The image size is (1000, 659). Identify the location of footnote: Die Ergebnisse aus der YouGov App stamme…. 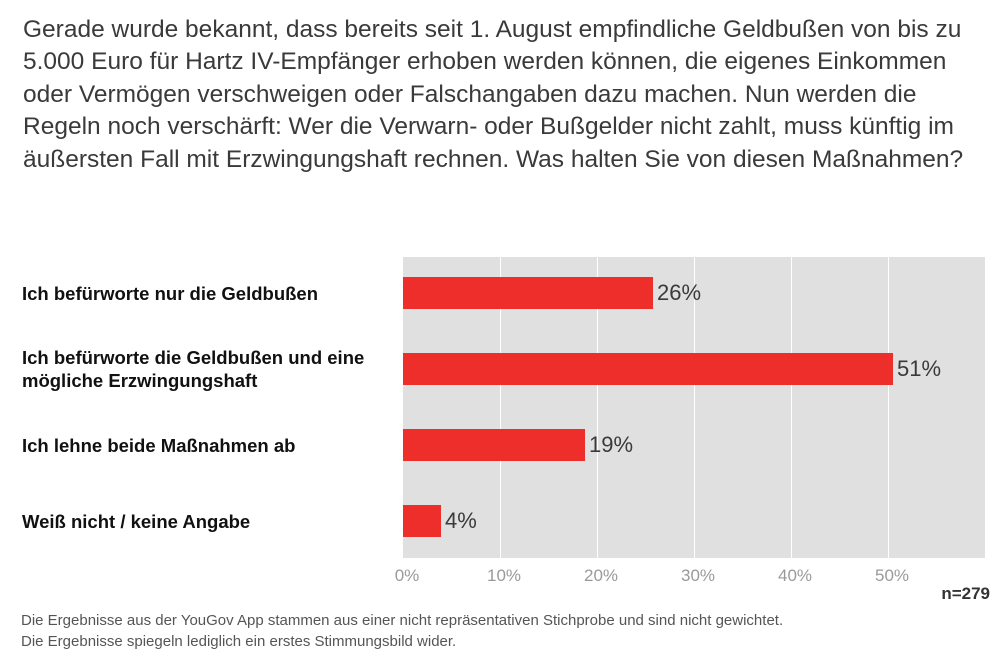
(402, 631).